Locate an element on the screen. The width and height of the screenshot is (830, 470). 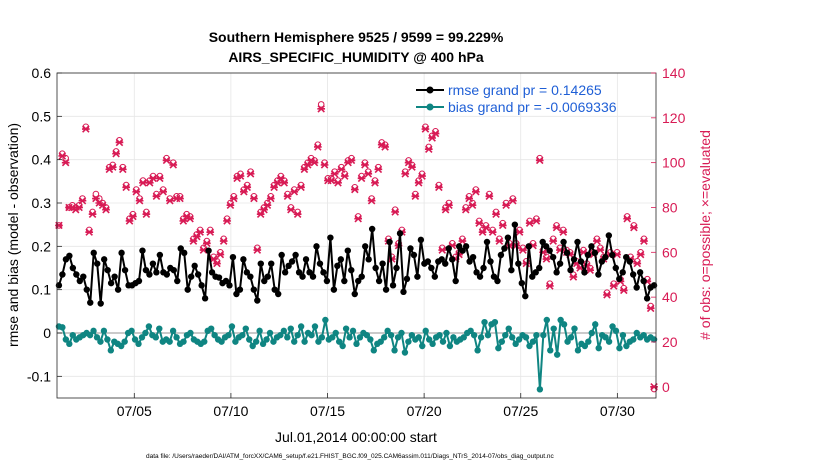
x-tick-label: 07/10 is located at coordinates (230, 411).